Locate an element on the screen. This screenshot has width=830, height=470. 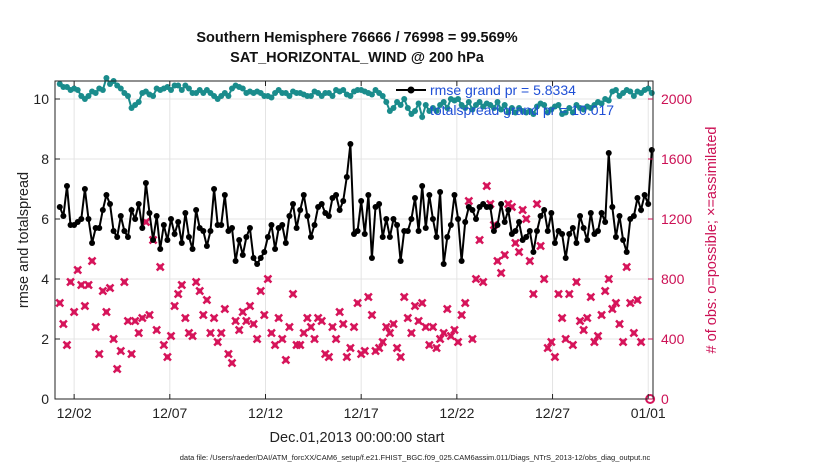
x-axis-label: Dec.01,2013 00:00:00 start is located at coordinates (357, 438).